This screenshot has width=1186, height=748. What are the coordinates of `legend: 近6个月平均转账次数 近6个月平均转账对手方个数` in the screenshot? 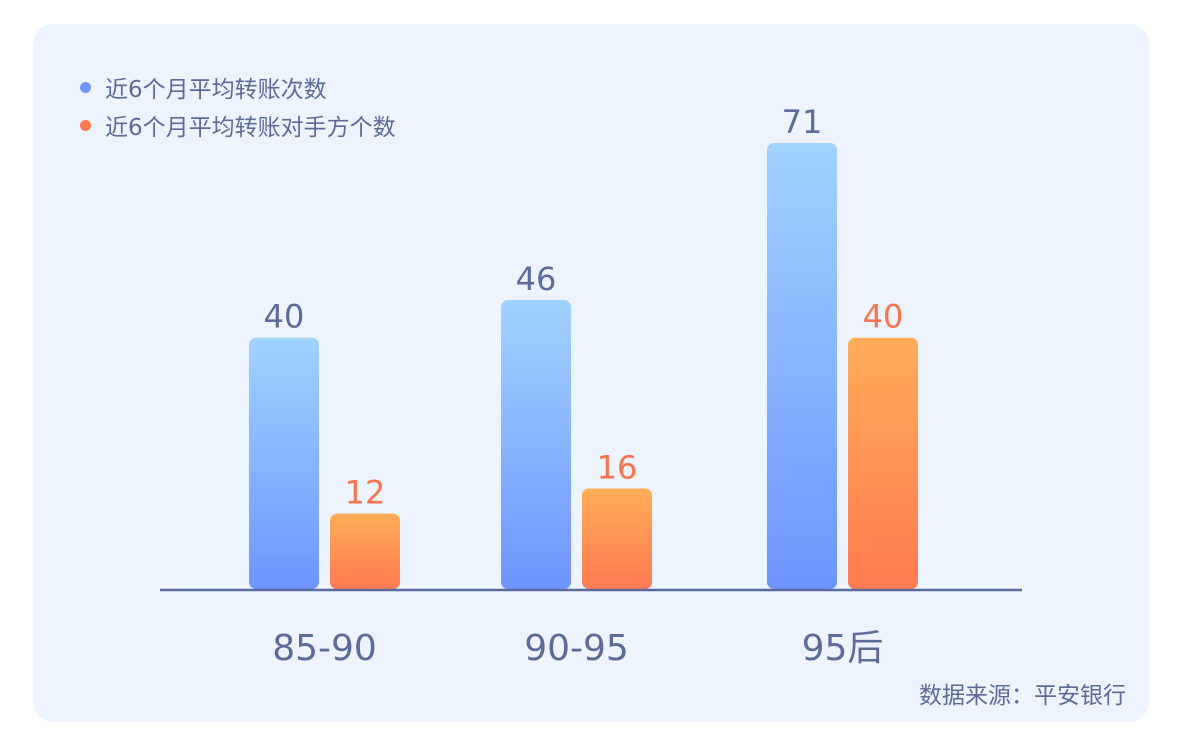 It's located at (238, 106).